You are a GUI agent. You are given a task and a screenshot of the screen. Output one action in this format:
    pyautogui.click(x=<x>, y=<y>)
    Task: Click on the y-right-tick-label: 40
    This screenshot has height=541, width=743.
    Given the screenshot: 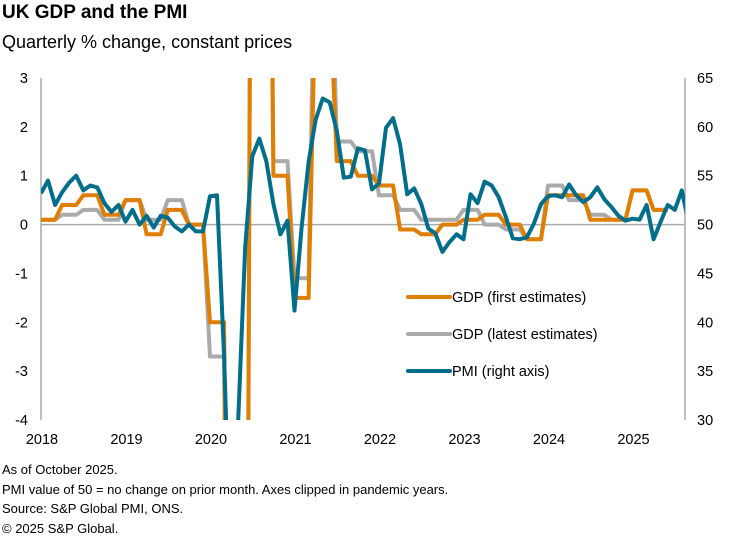 What is the action you would take?
    pyautogui.click(x=705, y=323)
    